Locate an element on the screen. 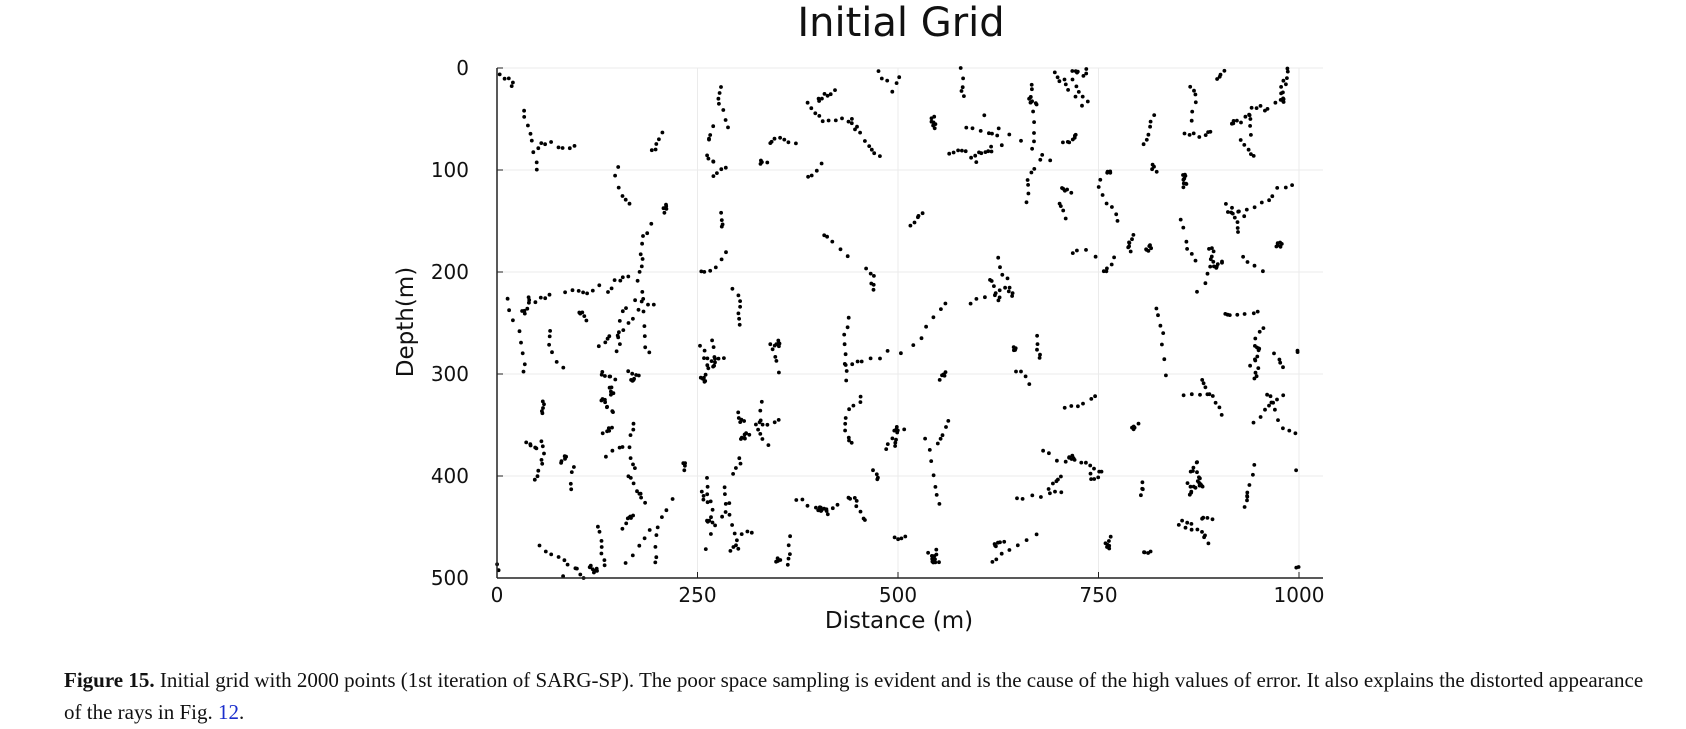 This screenshot has width=1686, height=729. figure-reference-link: 12 is located at coordinates (228, 712).